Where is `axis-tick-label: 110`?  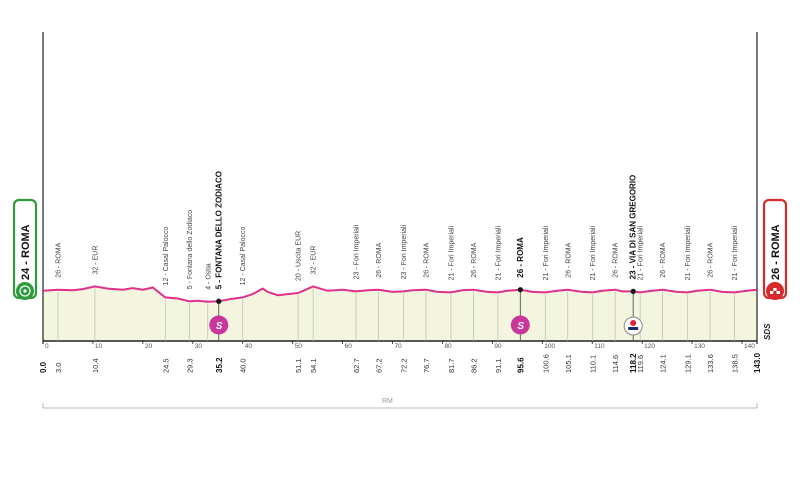 axis-tick-label: 110 is located at coordinates (599, 346).